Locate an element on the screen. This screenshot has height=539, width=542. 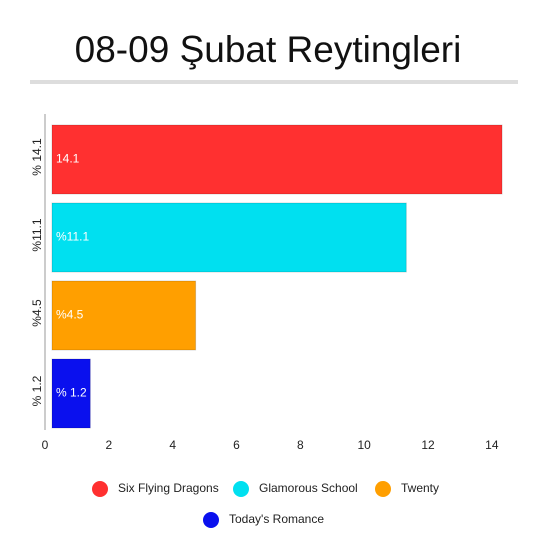
x-tick-label: 14 is located at coordinates (492, 445).